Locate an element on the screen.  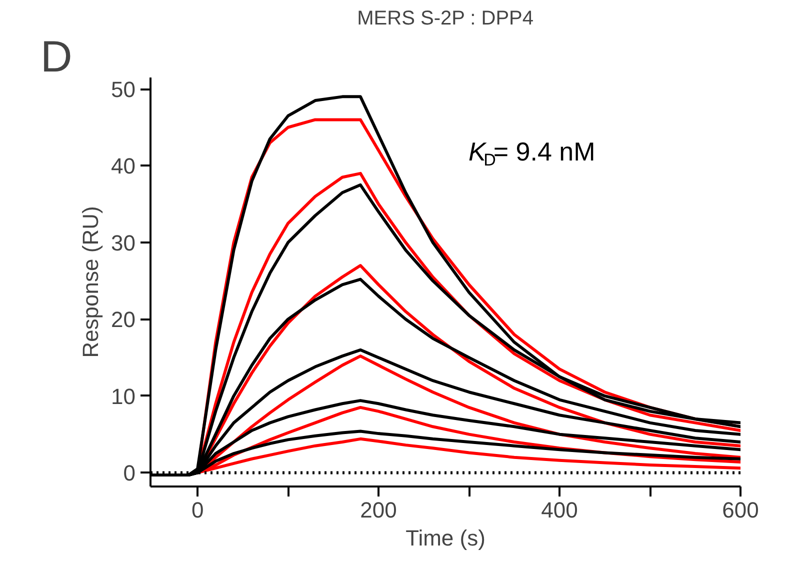
chart-title: MERS S-2P : DPP4 is located at coordinates (445, 19).